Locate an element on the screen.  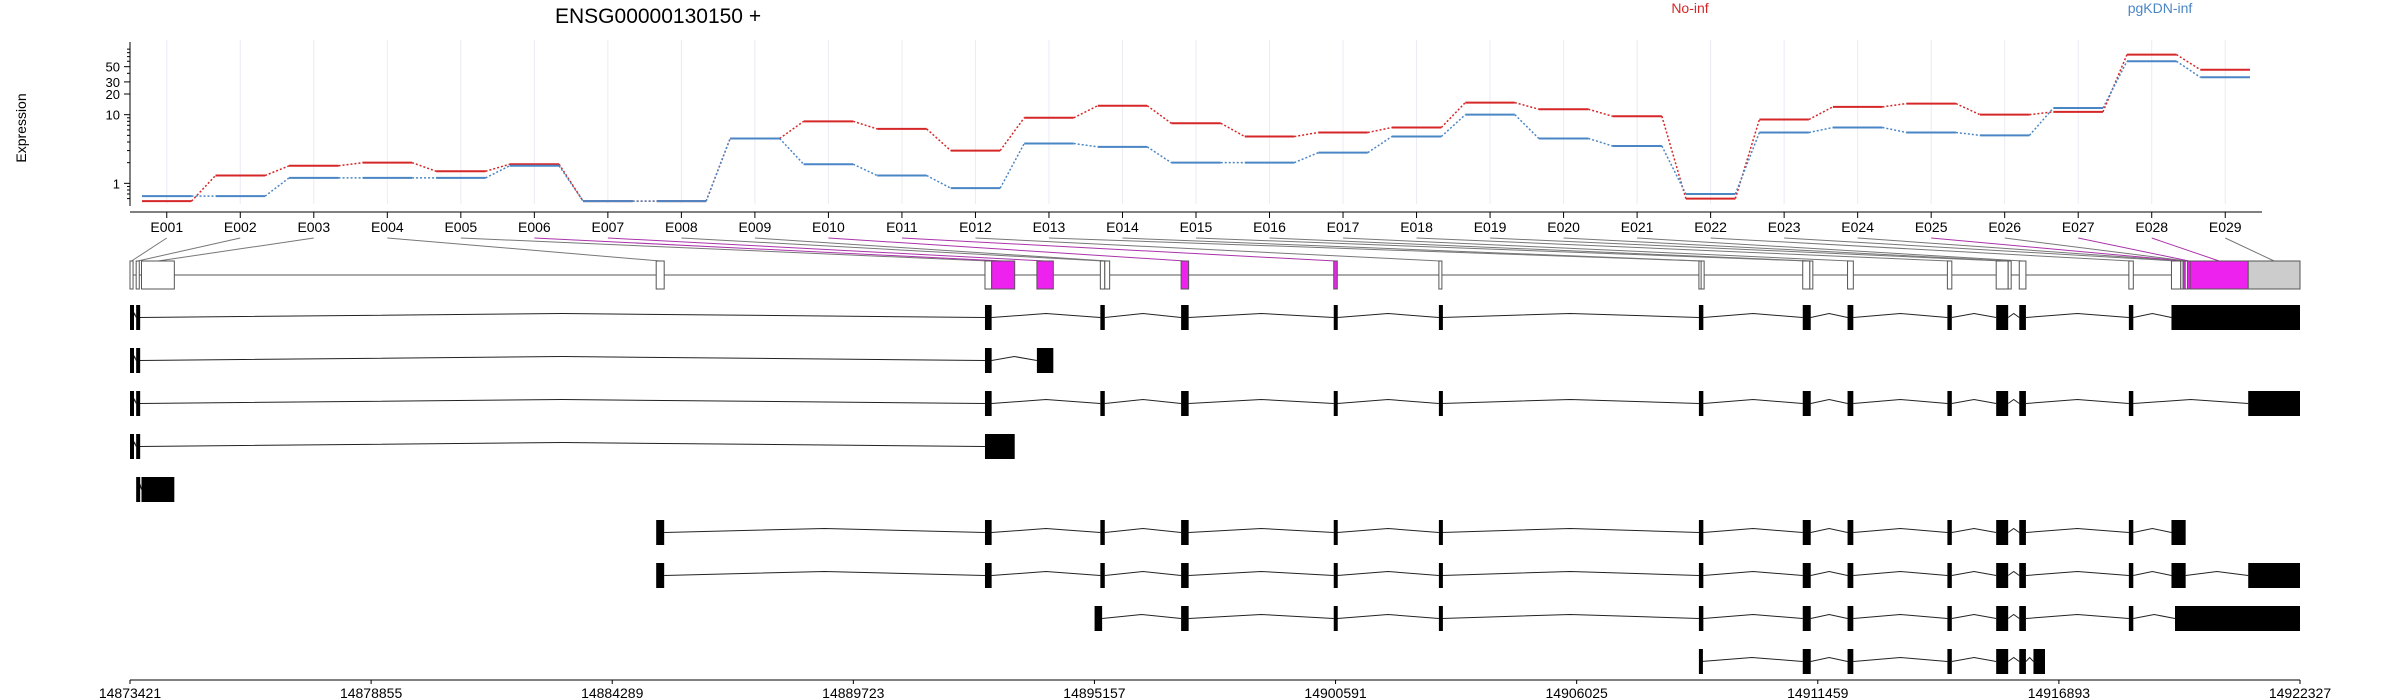
x-tick-label-e028: E028 is located at coordinates (2151, 227).